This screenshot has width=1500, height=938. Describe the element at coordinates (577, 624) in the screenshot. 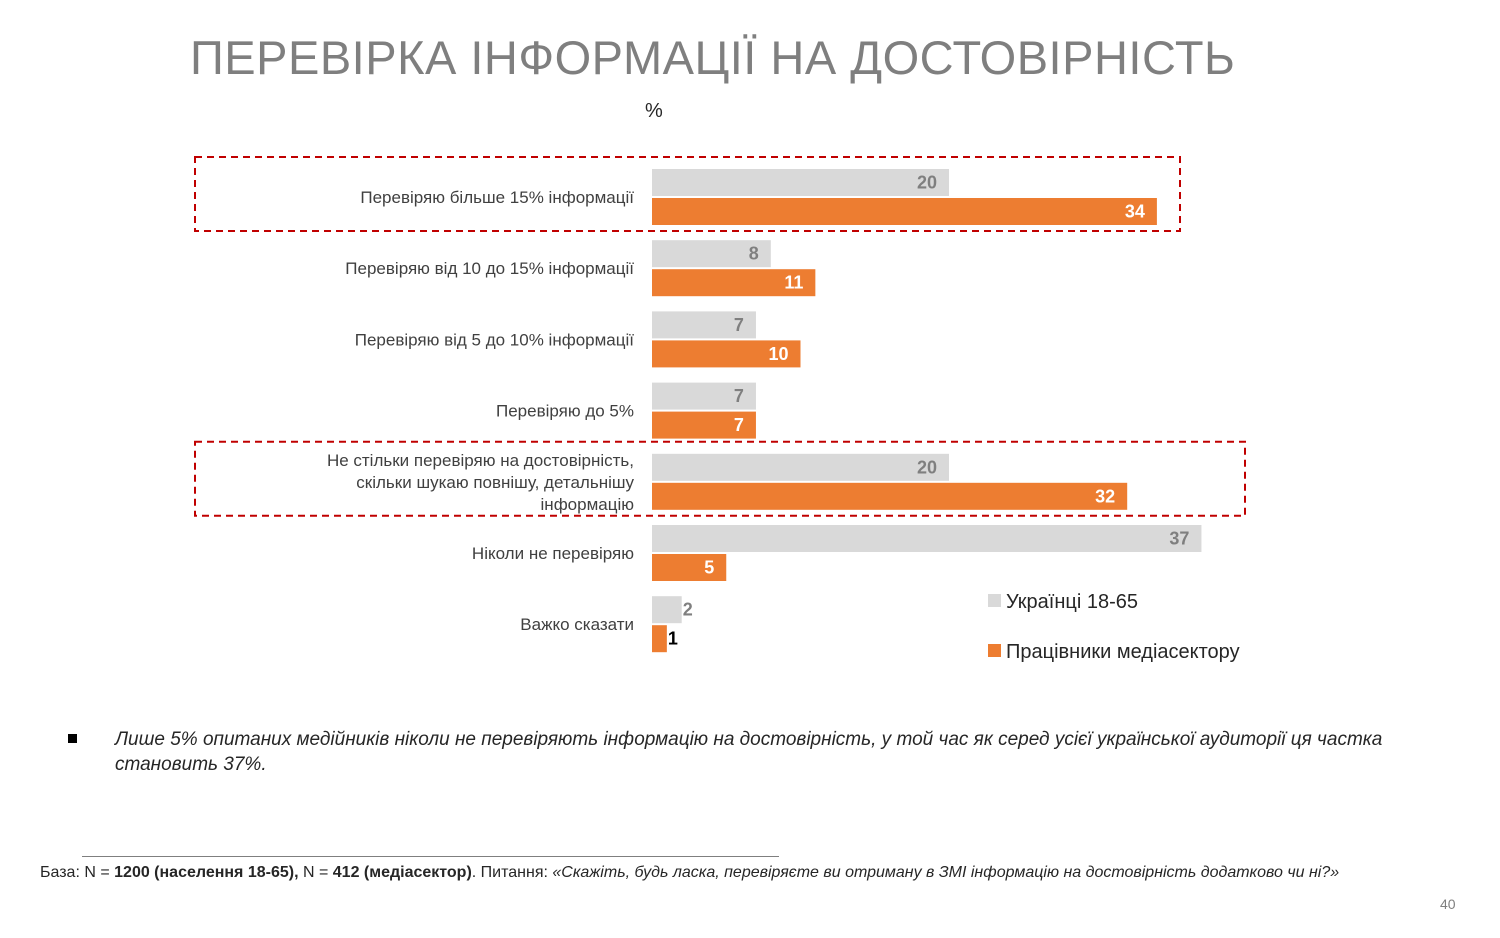

I see `category-label: Важко сказати` at that location.